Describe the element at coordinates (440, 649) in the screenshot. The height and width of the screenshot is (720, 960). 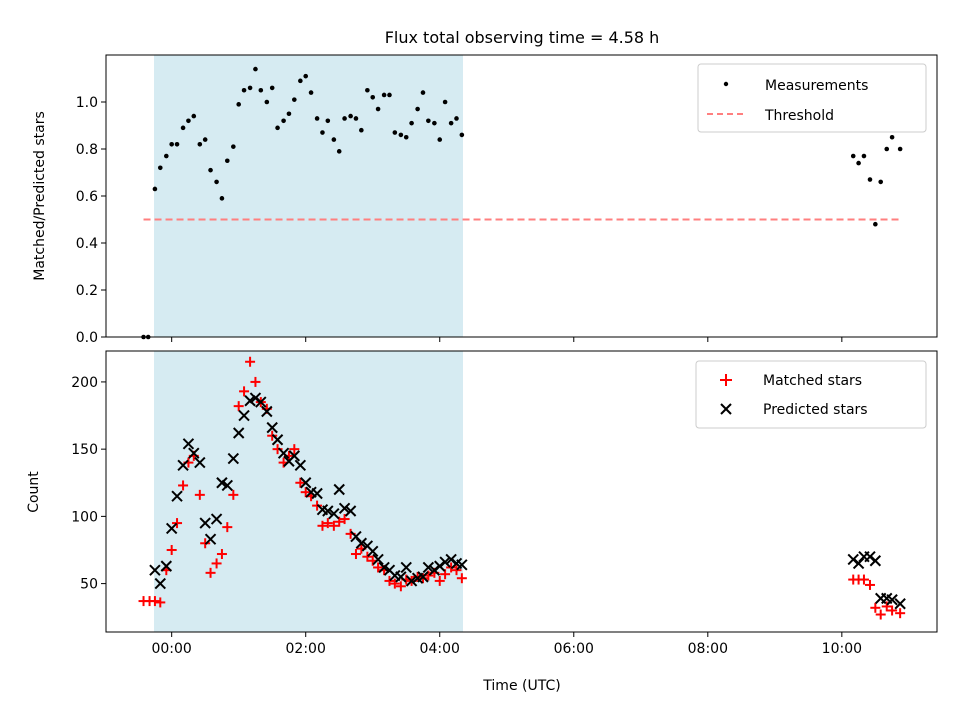
I see `bottom-x-tick-label: 04:00` at that location.